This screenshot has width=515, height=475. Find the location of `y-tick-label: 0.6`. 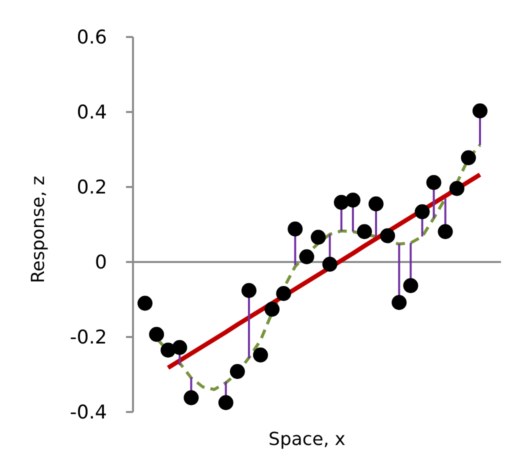

y-tick-label: 0.6 is located at coordinates (91, 37).